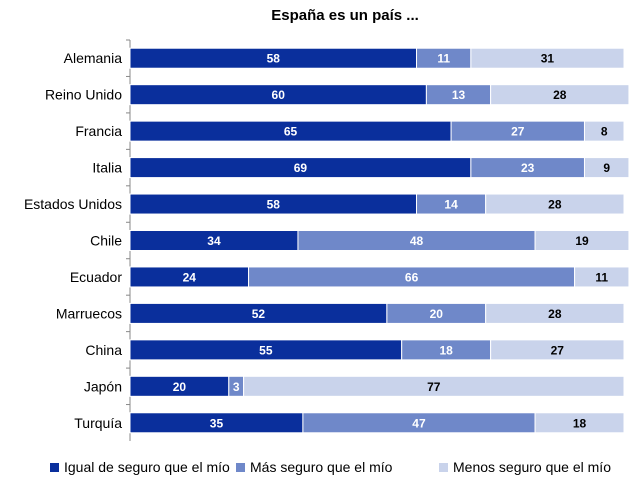 The width and height of the screenshot is (640, 483). What do you see at coordinates (451, 205) in the screenshot?
I see `data-label: 14` at bounding box center [451, 205].